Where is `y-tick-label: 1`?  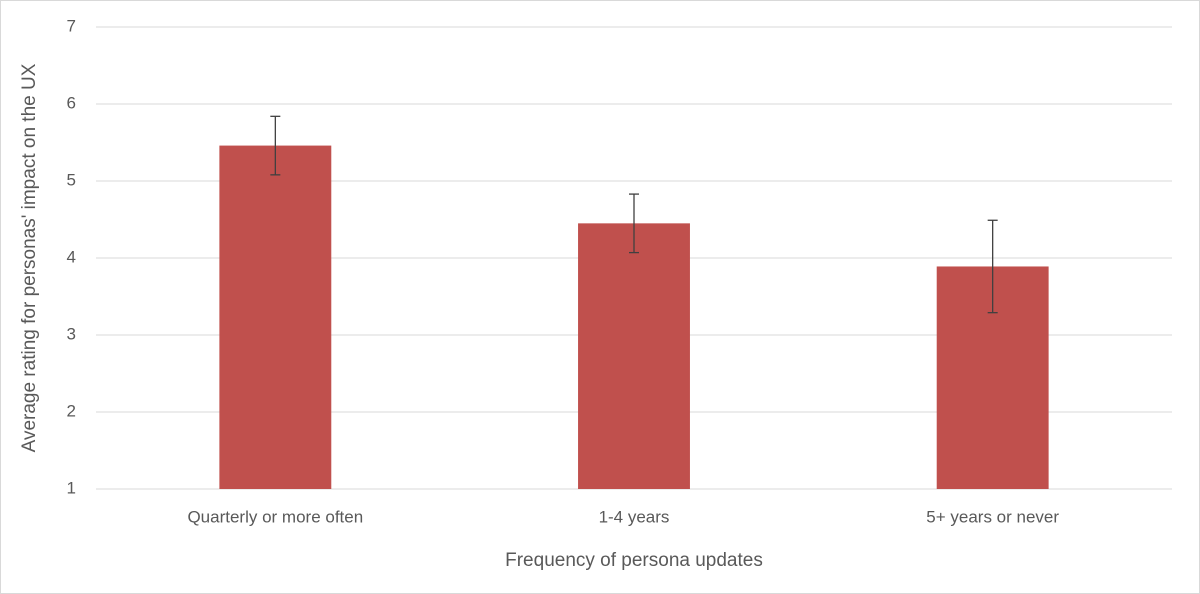
y-tick-label: 1 is located at coordinates (71, 487).